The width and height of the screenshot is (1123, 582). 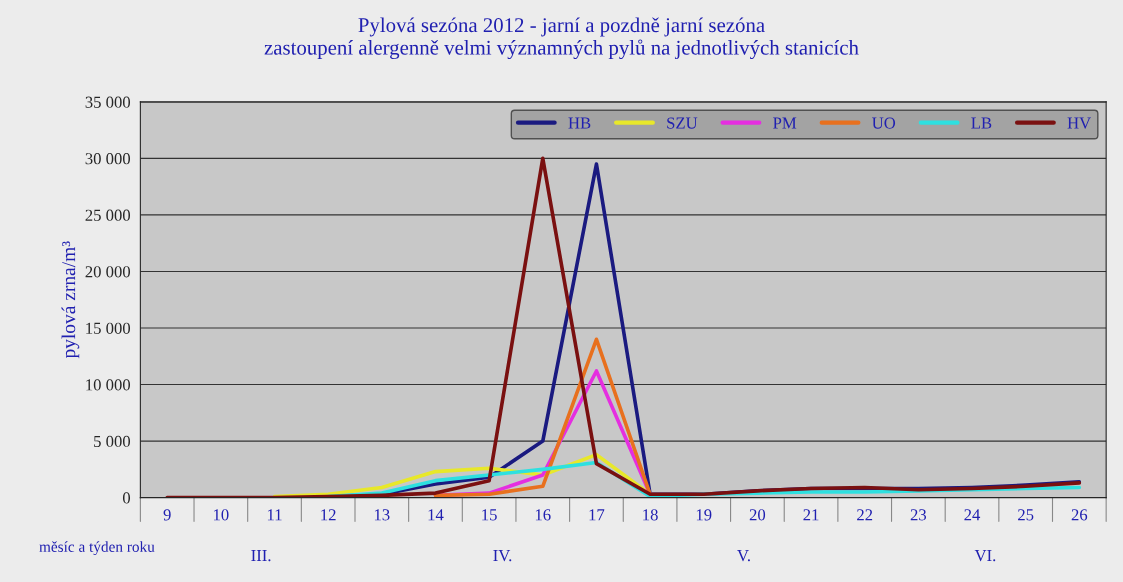 I want to click on y-tick-label: 35 000, so click(x=108, y=102).